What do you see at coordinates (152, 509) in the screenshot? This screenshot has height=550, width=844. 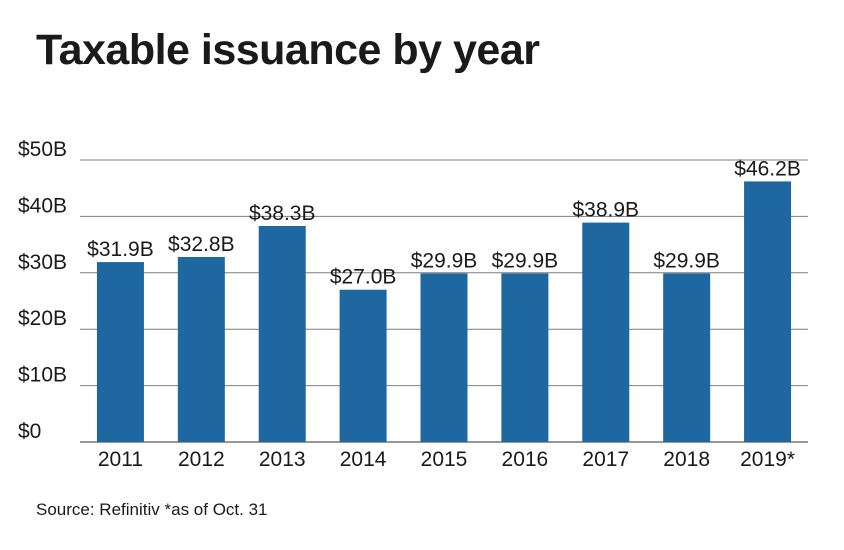 I see `source-note: Source: Refinitiv *as of Oct. 31` at bounding box center [152, 509].